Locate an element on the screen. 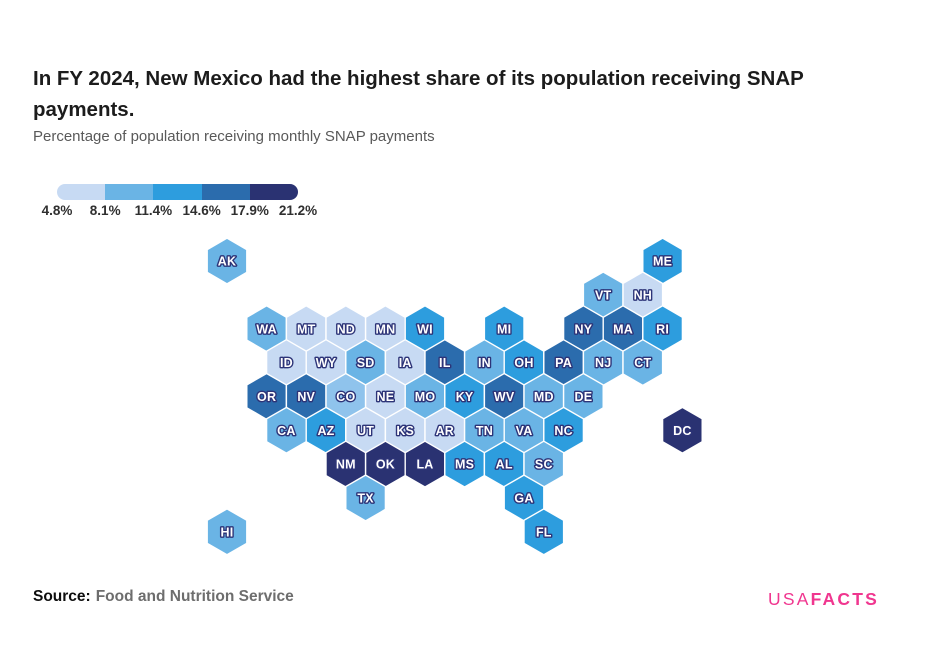 The width and height of the screenshot is (929, 661). hex-CT is located at coordinates (643, 362).